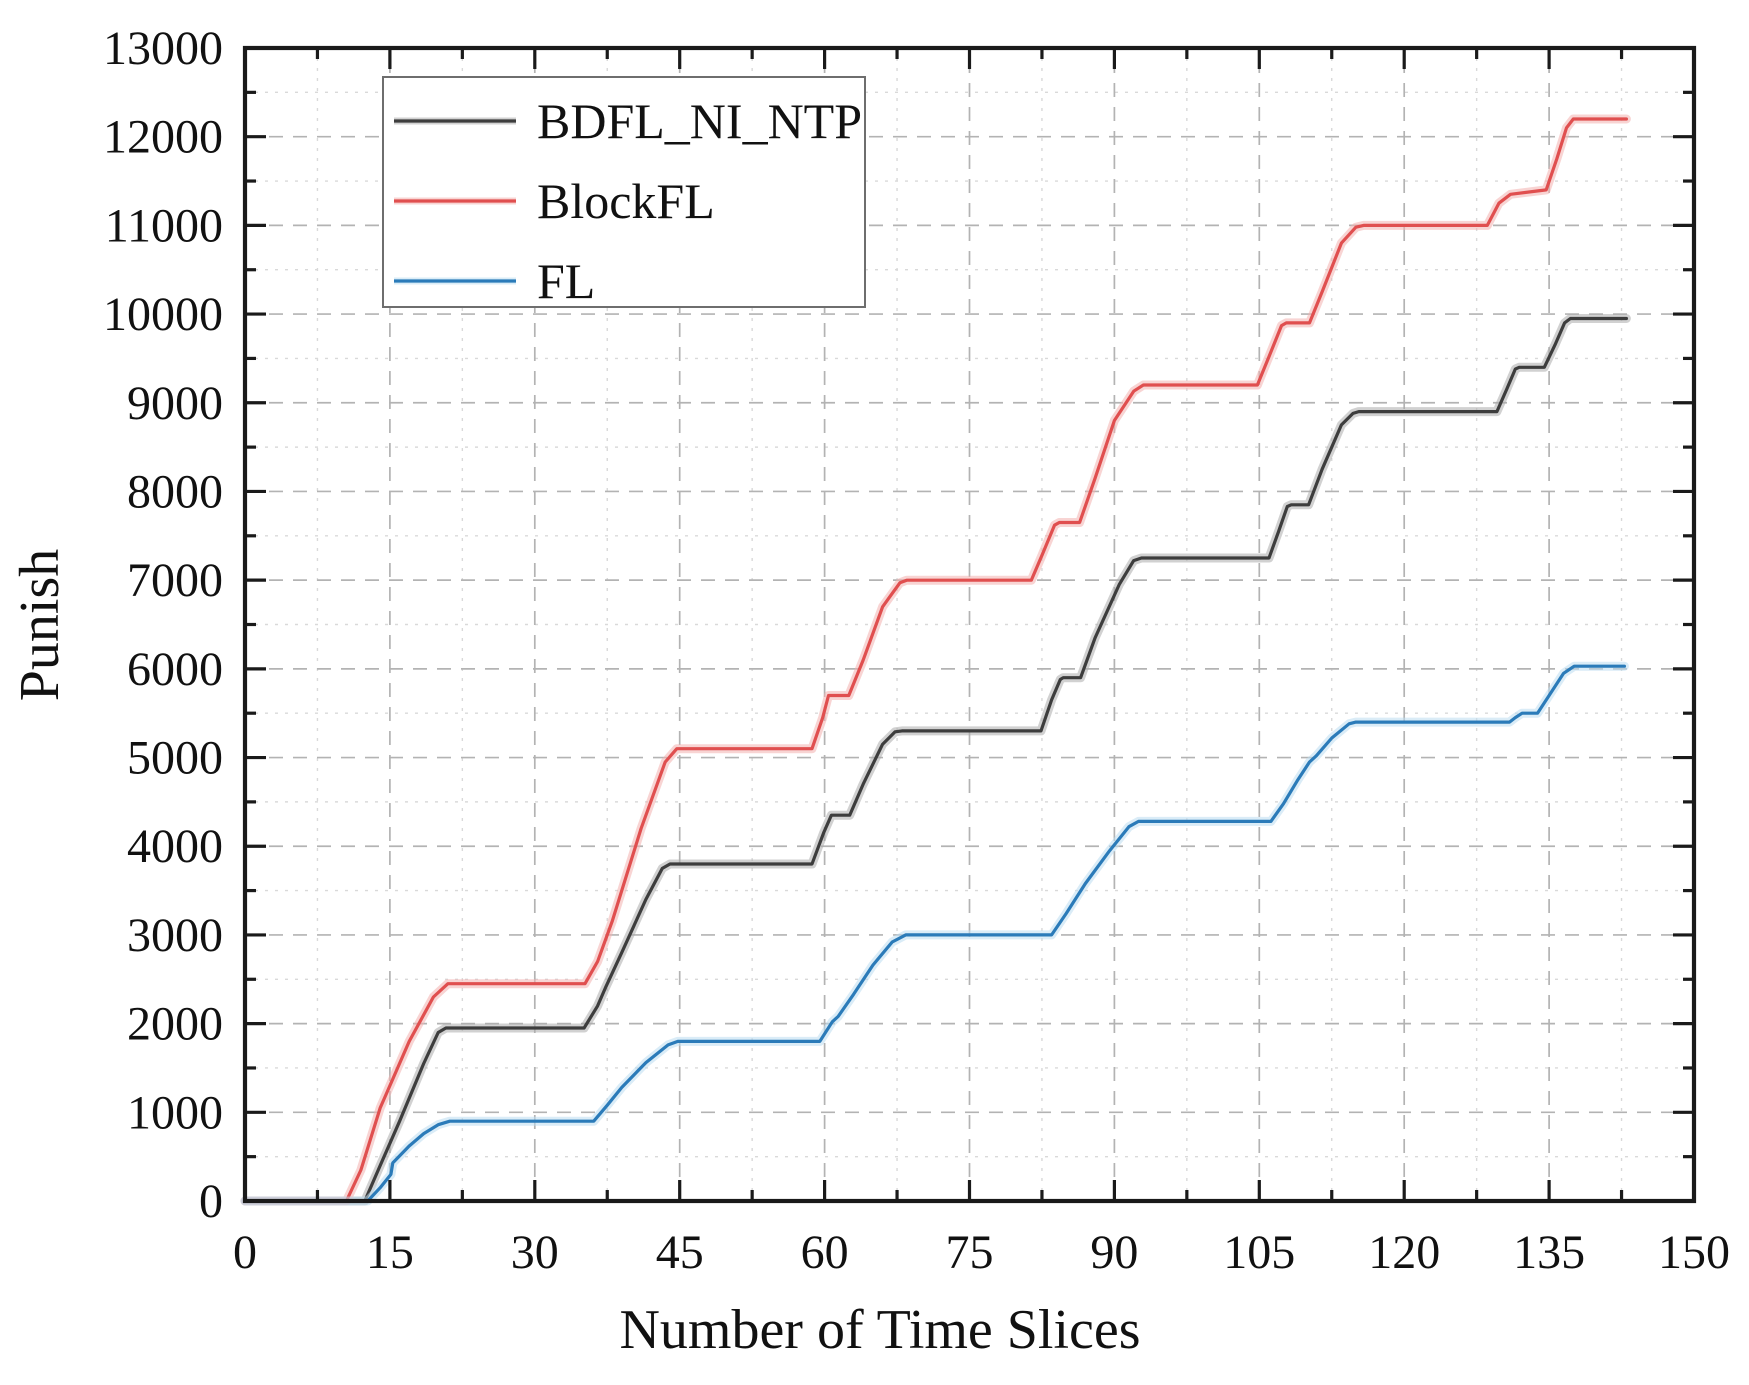 This screenshot has width=1749, height=1385. What do you see at coordinates (879, 1330) in the screenshot?
I see `x-axis-title: Number of Time Slices` at bounding box center [879, 1330].